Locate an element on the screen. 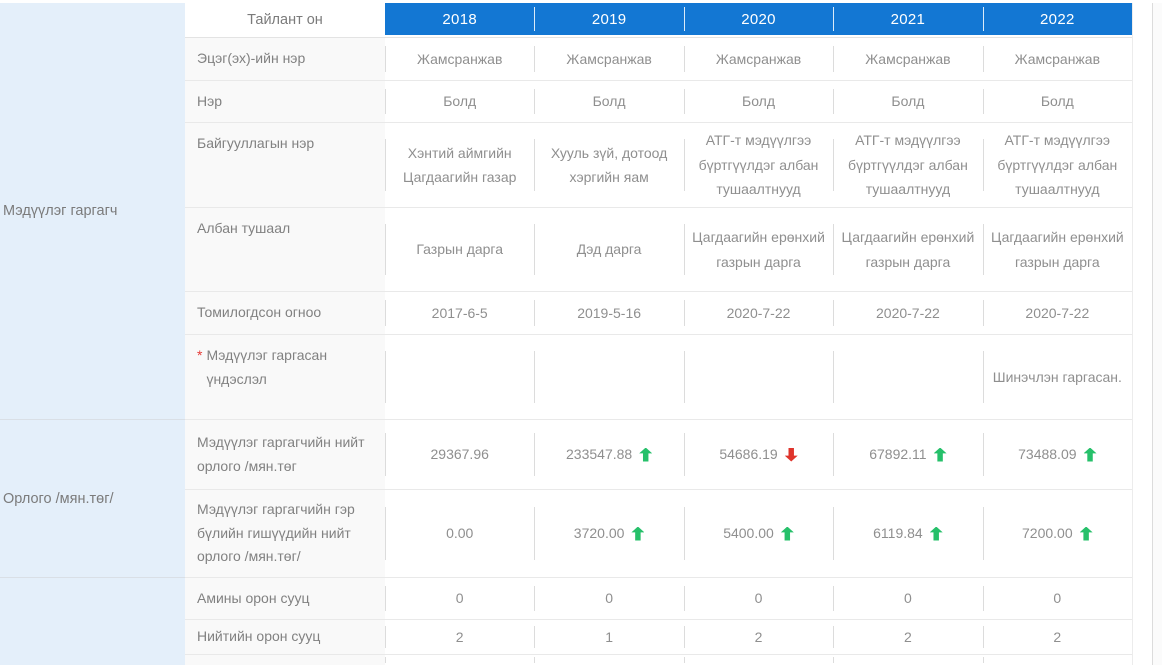 This screenshot has width=1162, height=665. row-cells: 2 1 2 2 2 is located at coordinates (758, 637).